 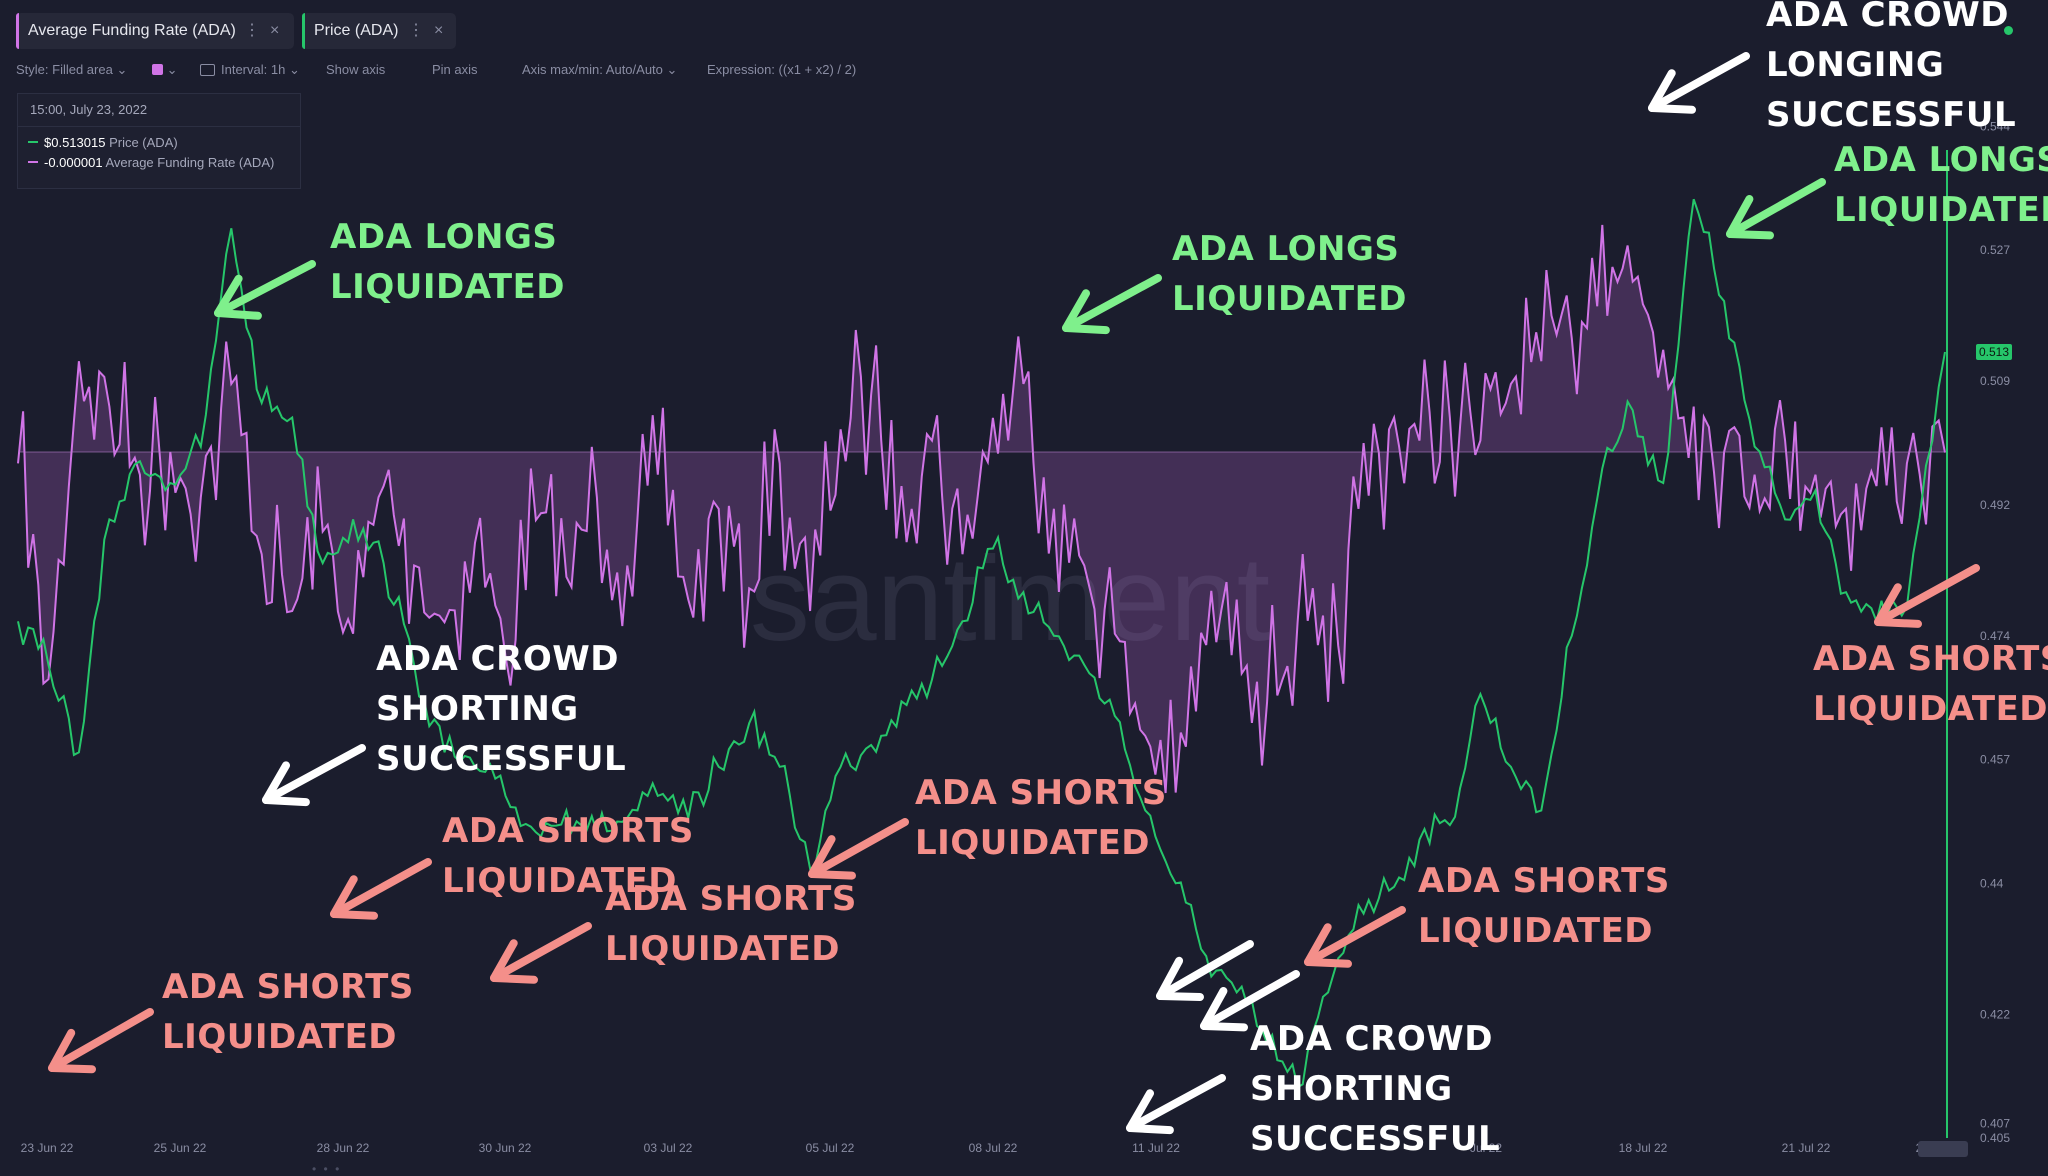 I want to click on y-tick-label: 0.509, so click(x=1995, y=381).